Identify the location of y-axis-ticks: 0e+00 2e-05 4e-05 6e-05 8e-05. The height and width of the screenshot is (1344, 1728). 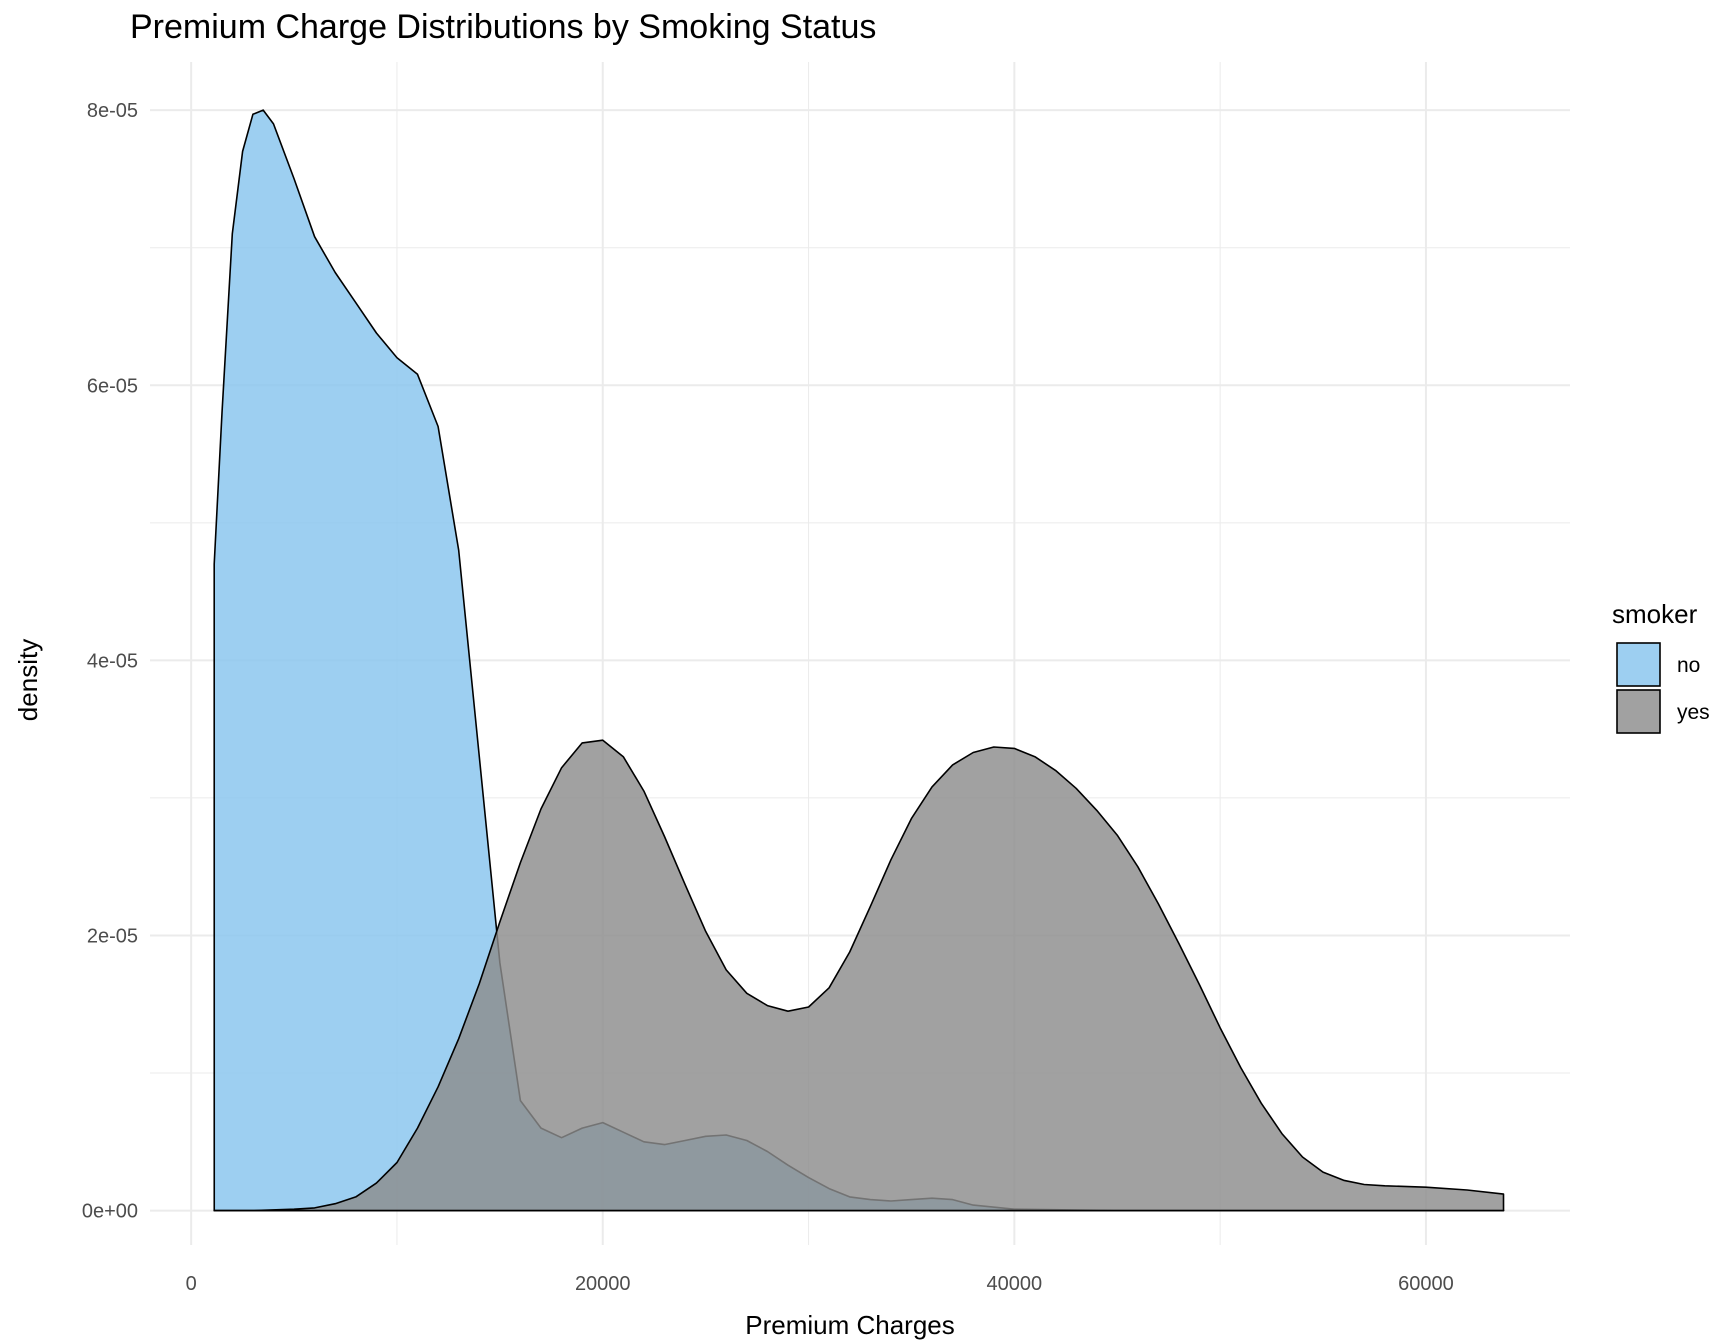
(110, 661).